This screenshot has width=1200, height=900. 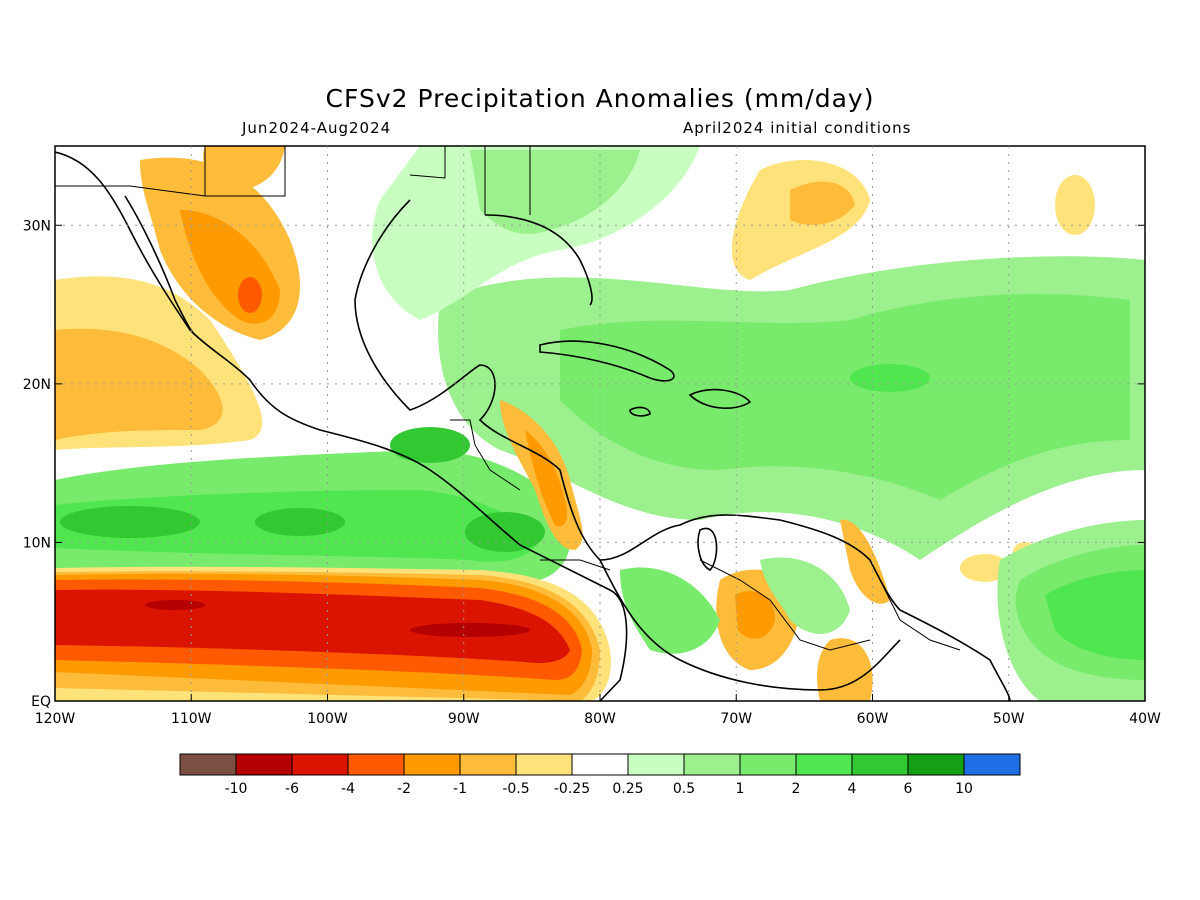 What do you see at coordinates (538, 260) in the screenshot?
I see `florida-peninsula` at bounding box center [538, 260].